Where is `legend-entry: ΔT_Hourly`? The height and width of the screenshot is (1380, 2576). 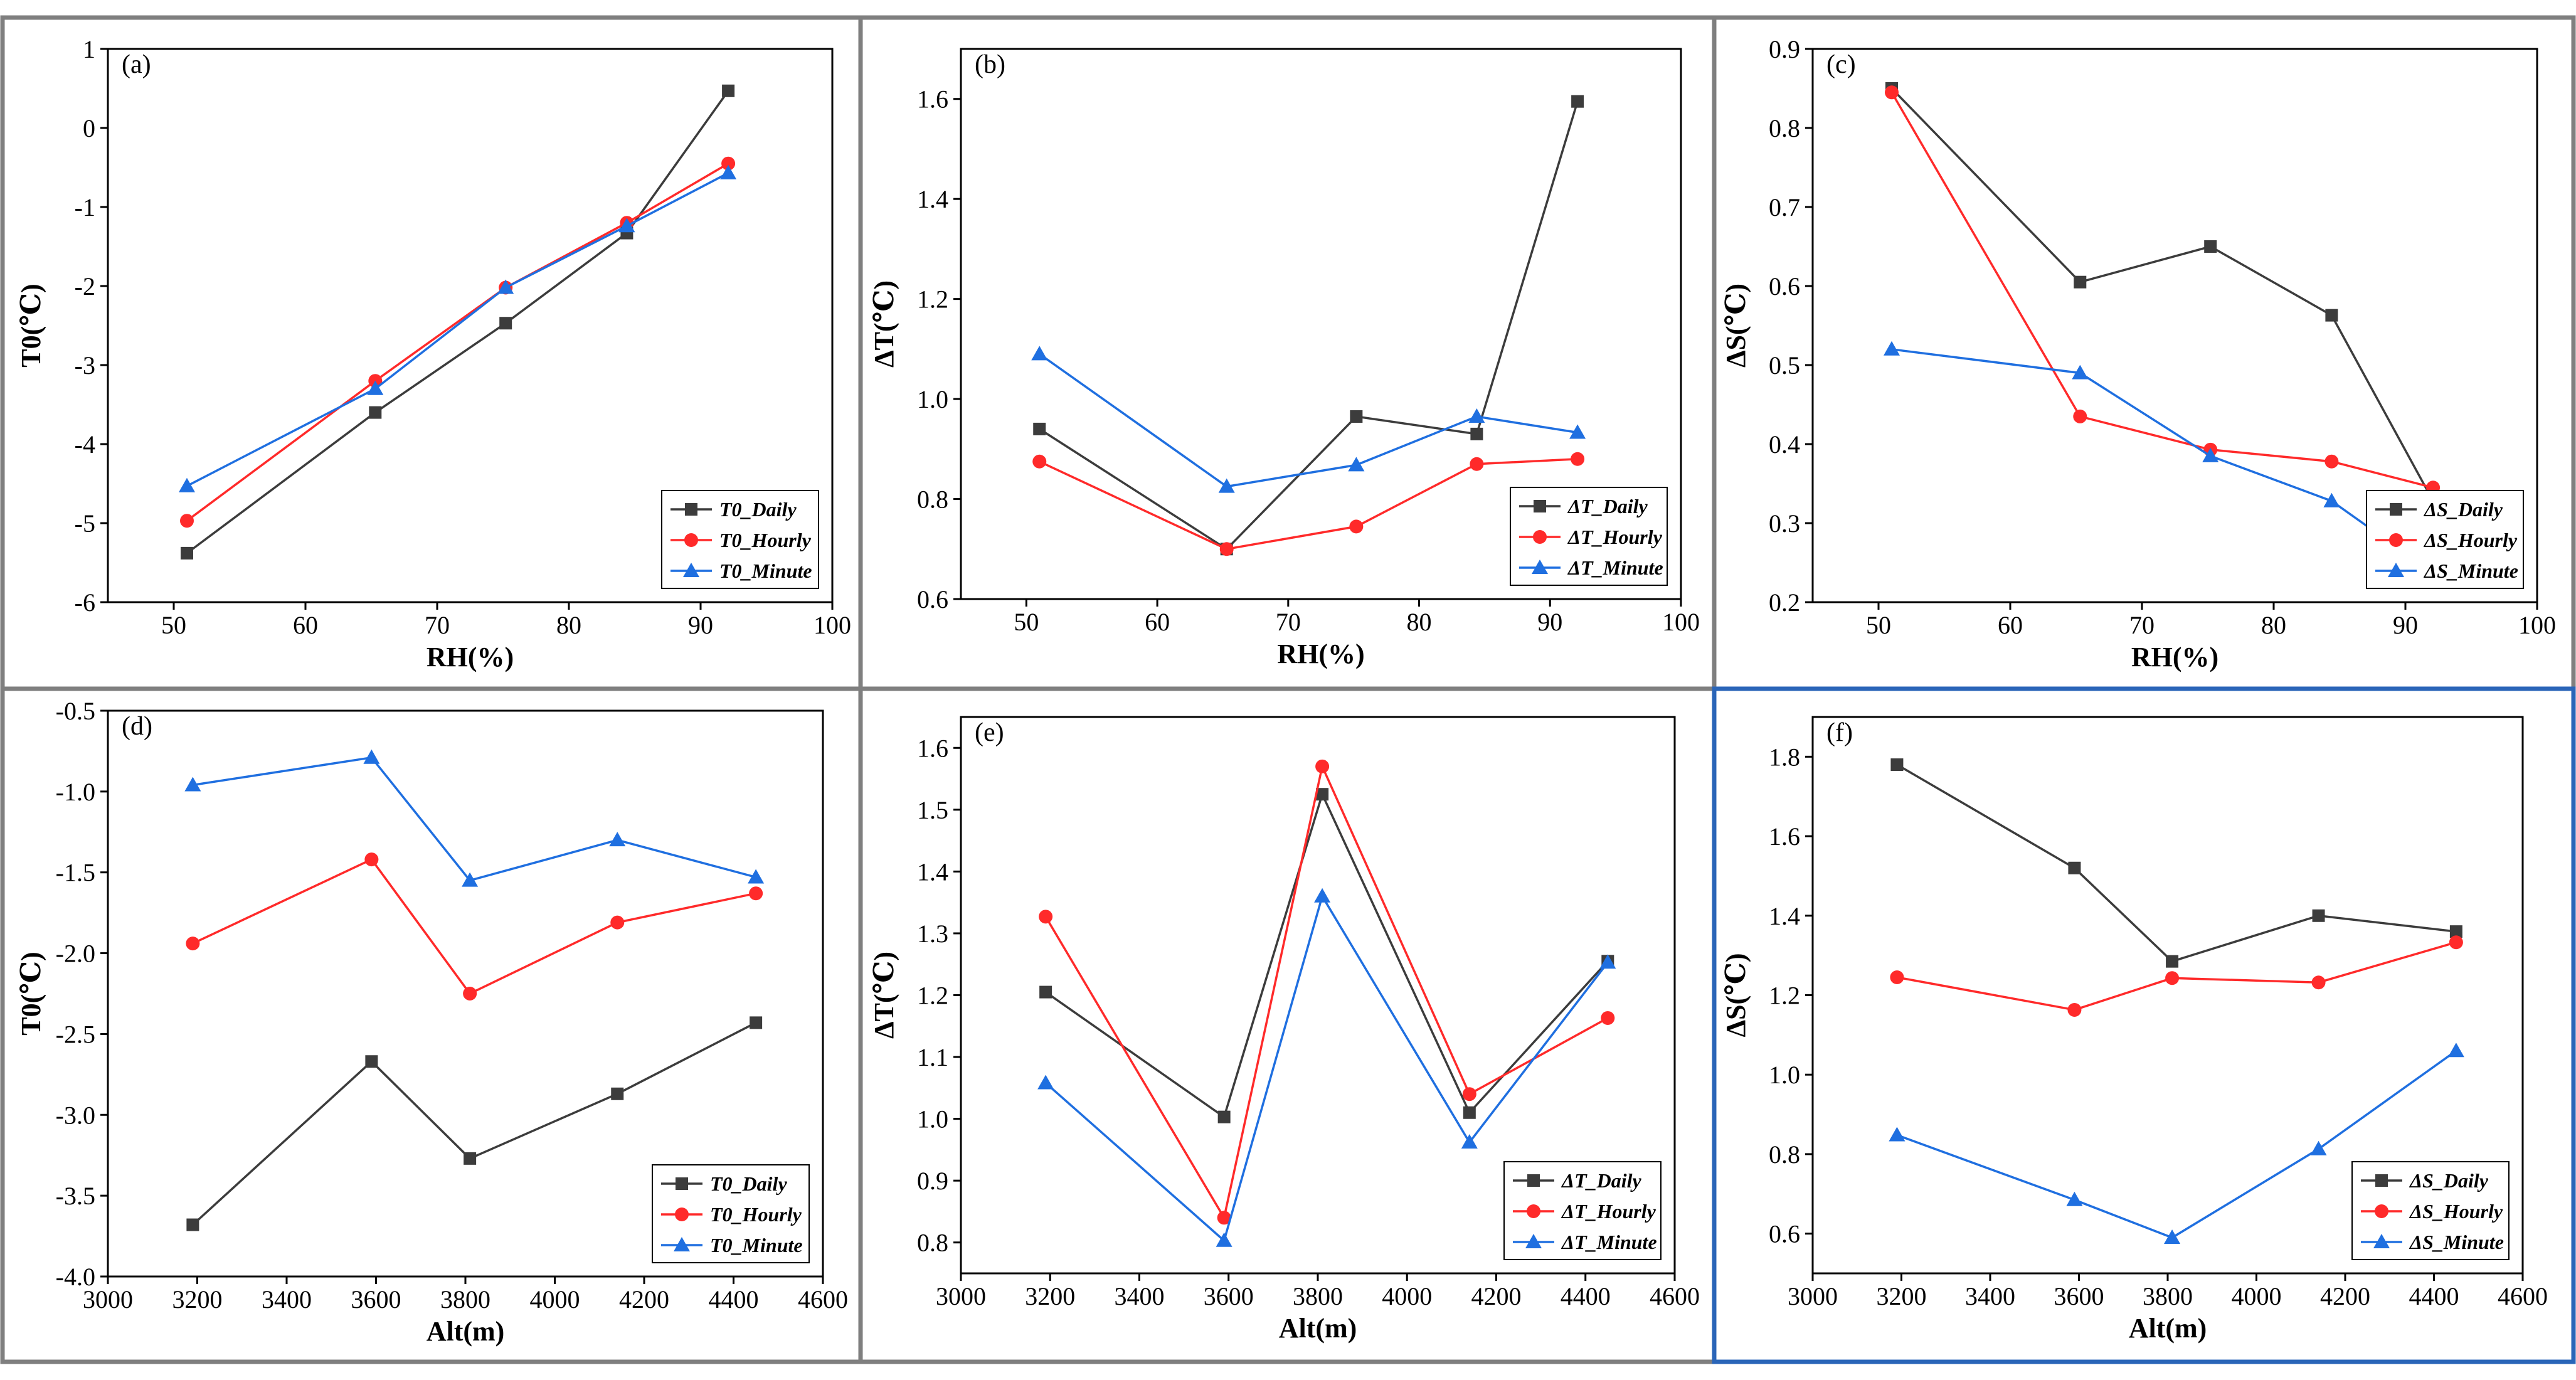
legend-entry: ΔT_Hourly is located at coordinates (1615, 537).